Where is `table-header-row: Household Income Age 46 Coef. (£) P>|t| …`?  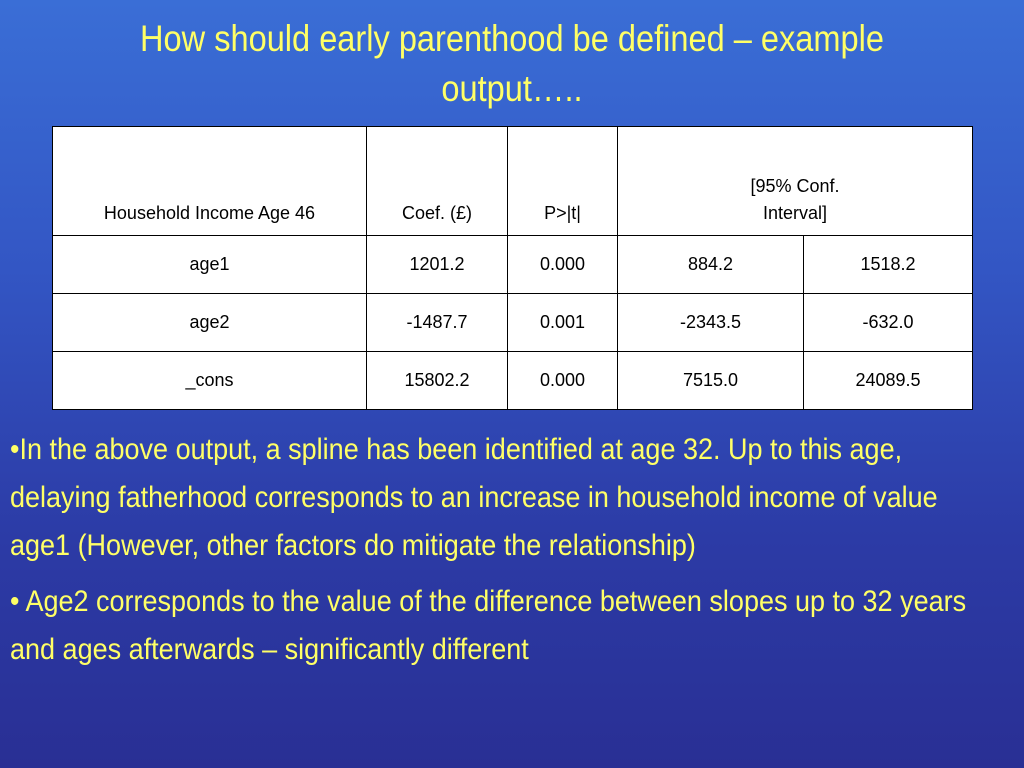
table-header-row: Household Income Age 46 Coef. (£) P>|t| … is located at coordinates (512, 181).